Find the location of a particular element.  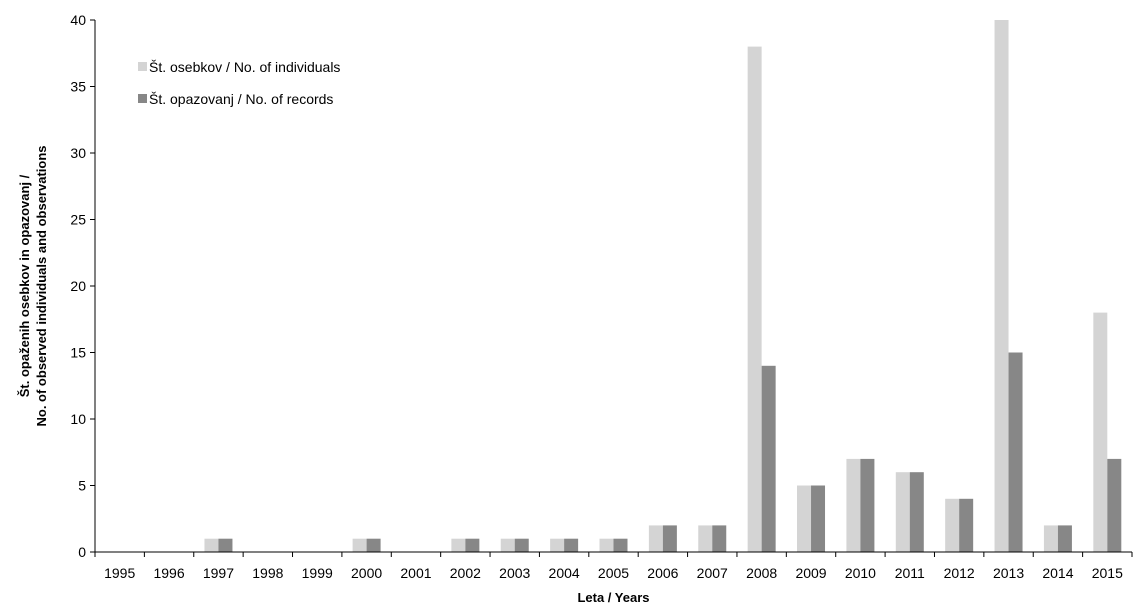

x-tick-label: 2014 is located at coordinates (1057, 573).